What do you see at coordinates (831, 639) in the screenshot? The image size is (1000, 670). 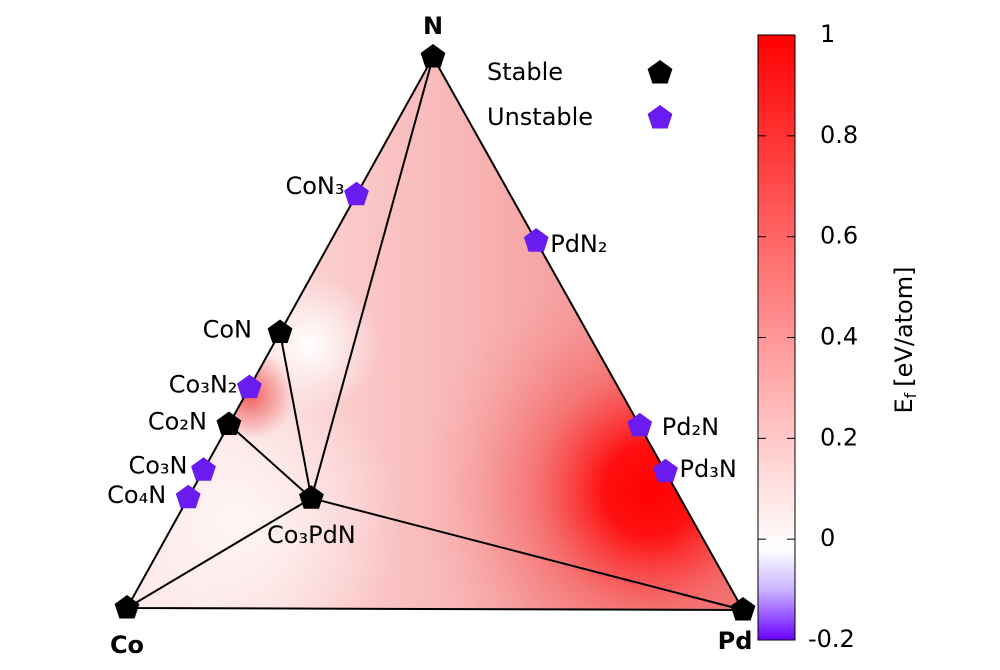 I see `colorbar-tick-label: -0.2` at bounding box center [831, 639].